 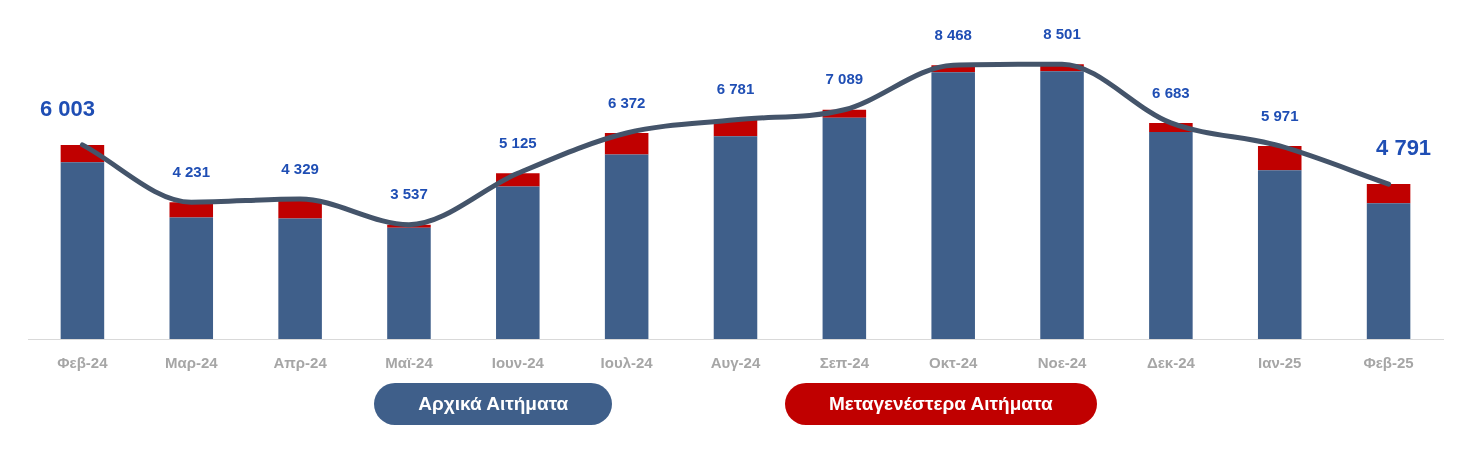 What do you see at coordinates (1279, 115) in the screenshot?
I see `data-label: 5 971` at bounding box center [1279, 115].